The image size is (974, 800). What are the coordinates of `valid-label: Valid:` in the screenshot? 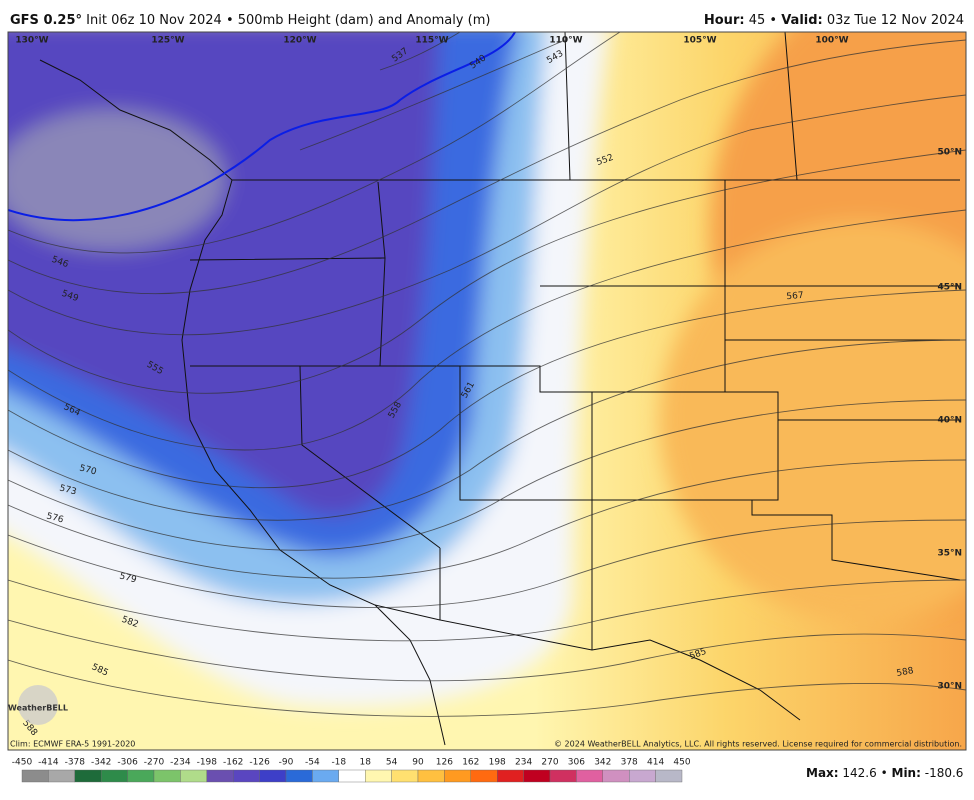 It's located at (802, 20).